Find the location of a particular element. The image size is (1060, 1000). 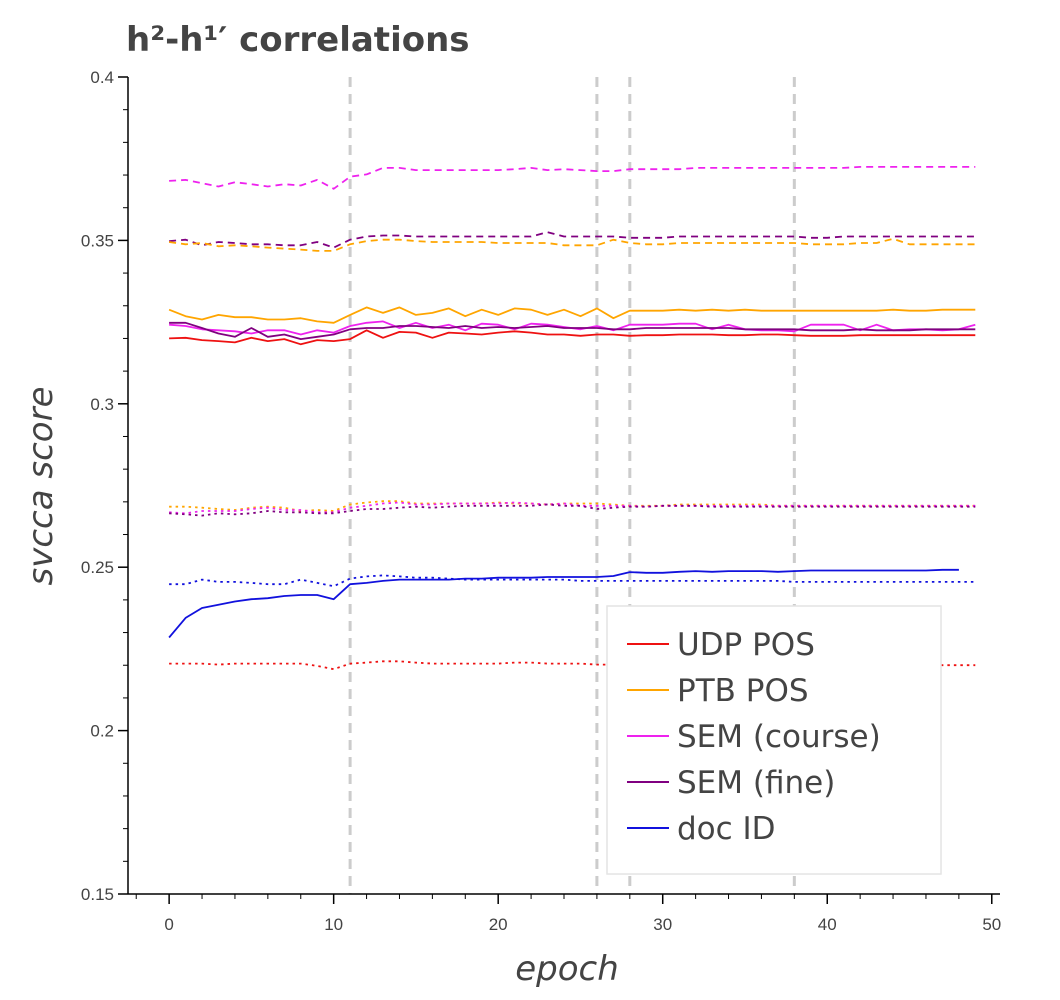

series-line-udp_pos-dotted is located at coordinates (572, 665).